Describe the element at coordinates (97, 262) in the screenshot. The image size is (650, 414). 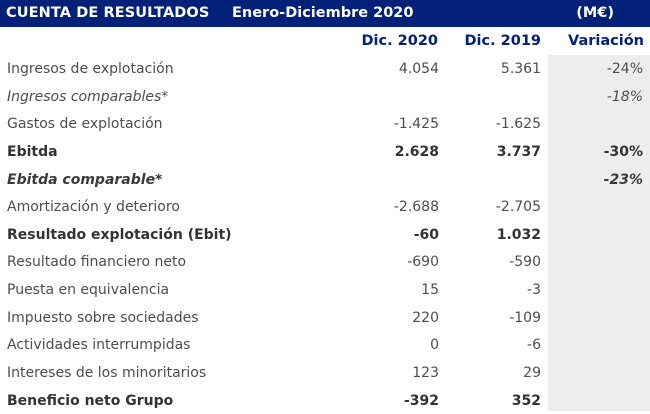
I see `row-label: Resultado financiero neto` at that location.